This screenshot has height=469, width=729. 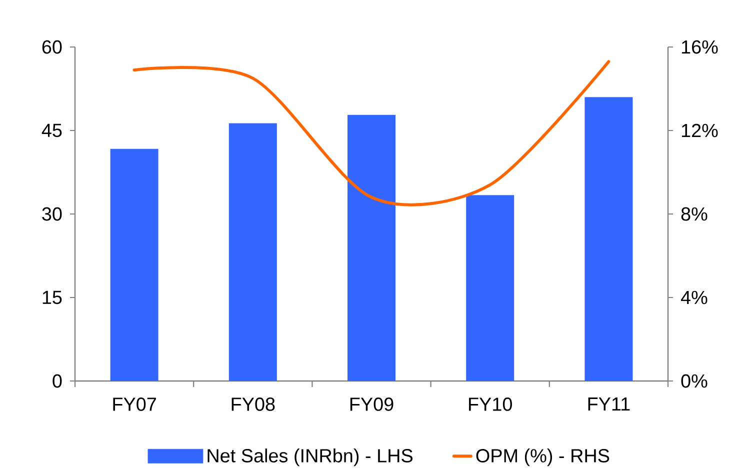 What do you see at coordinates (490, 404) in the screenshot?
I see `x-tick-label: FY10` at bounding box center [490, 404].